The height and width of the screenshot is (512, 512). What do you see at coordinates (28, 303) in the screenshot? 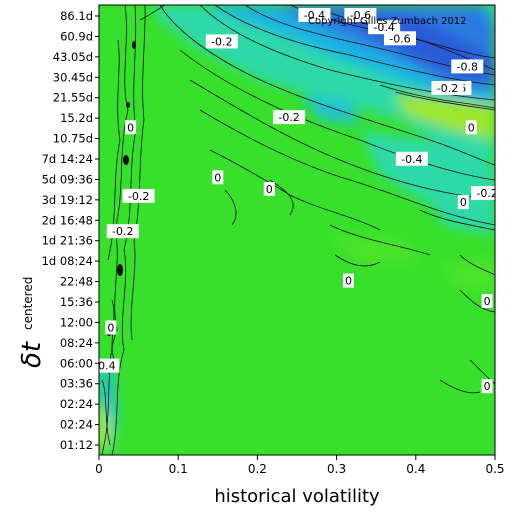
I see `y-axis-title-sub: centered` at bounding box center [28, 303].